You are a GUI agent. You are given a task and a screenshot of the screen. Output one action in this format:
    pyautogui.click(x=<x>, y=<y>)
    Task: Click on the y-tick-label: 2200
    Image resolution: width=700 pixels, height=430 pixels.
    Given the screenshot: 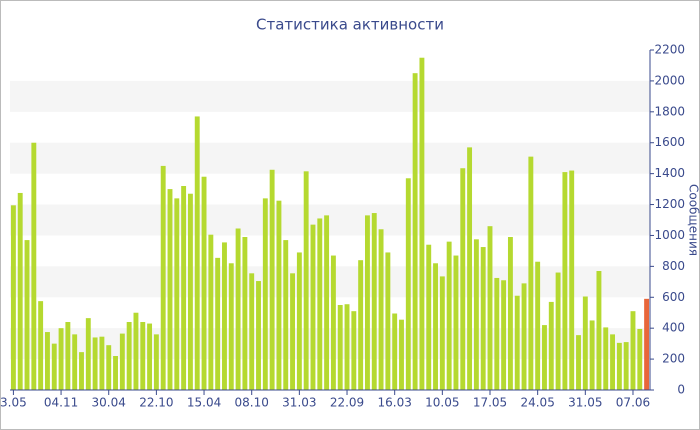 What is the action you would take?
    pyautogui.click(x=669, y=50)
    